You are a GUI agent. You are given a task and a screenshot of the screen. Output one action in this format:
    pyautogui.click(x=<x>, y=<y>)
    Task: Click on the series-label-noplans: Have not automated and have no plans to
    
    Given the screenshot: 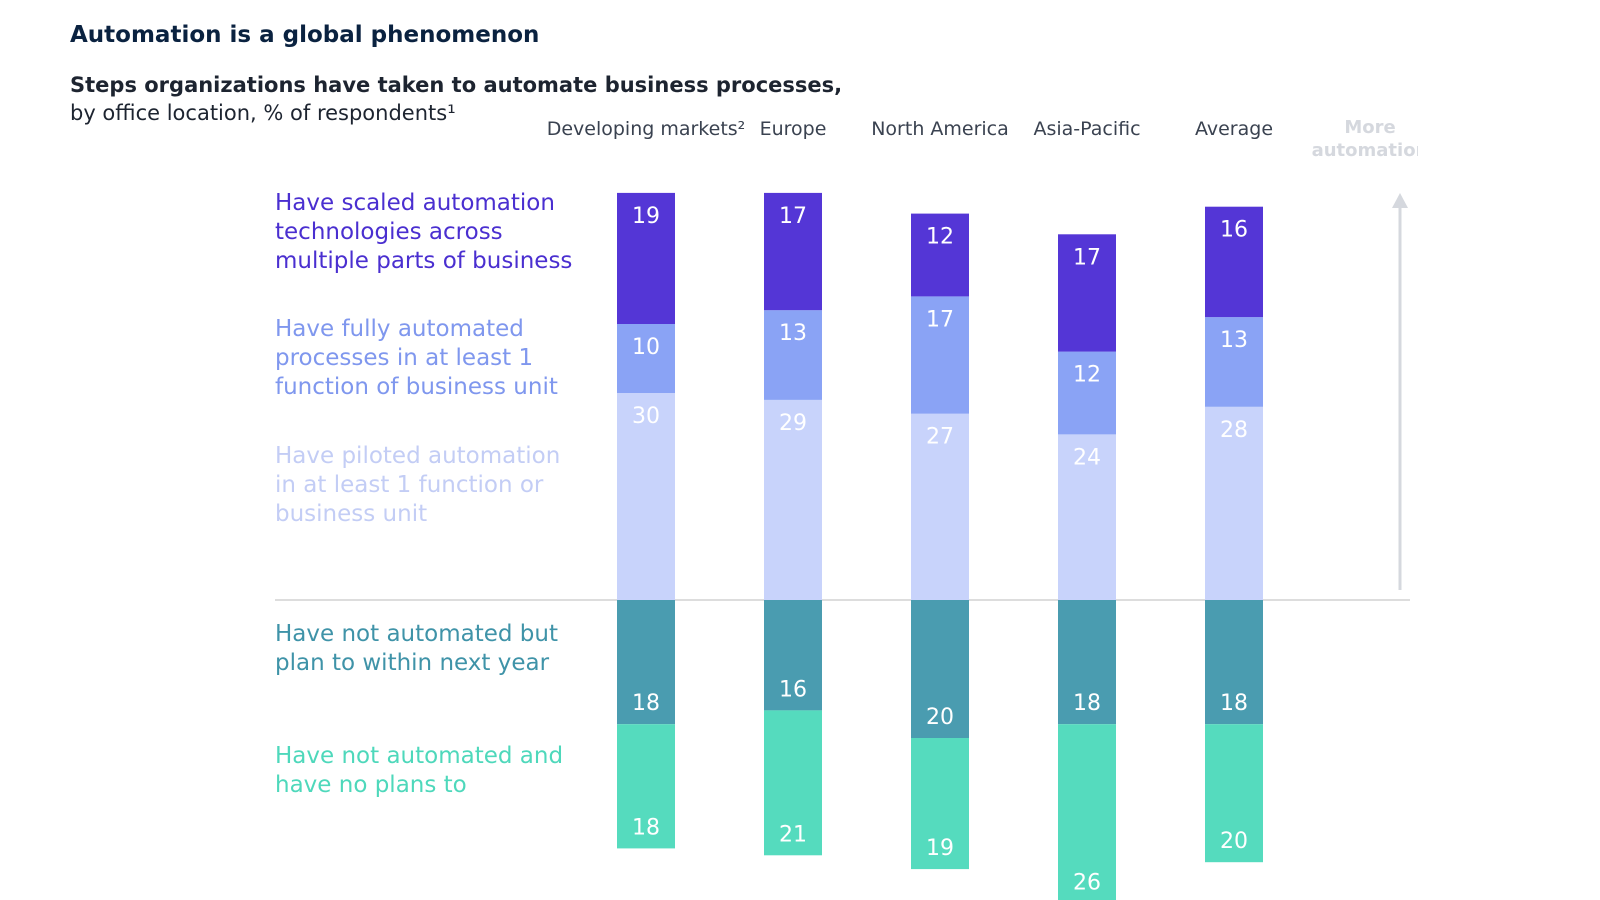 What is the action you would take?
    pyautogui.click(x=419, y=770)
    